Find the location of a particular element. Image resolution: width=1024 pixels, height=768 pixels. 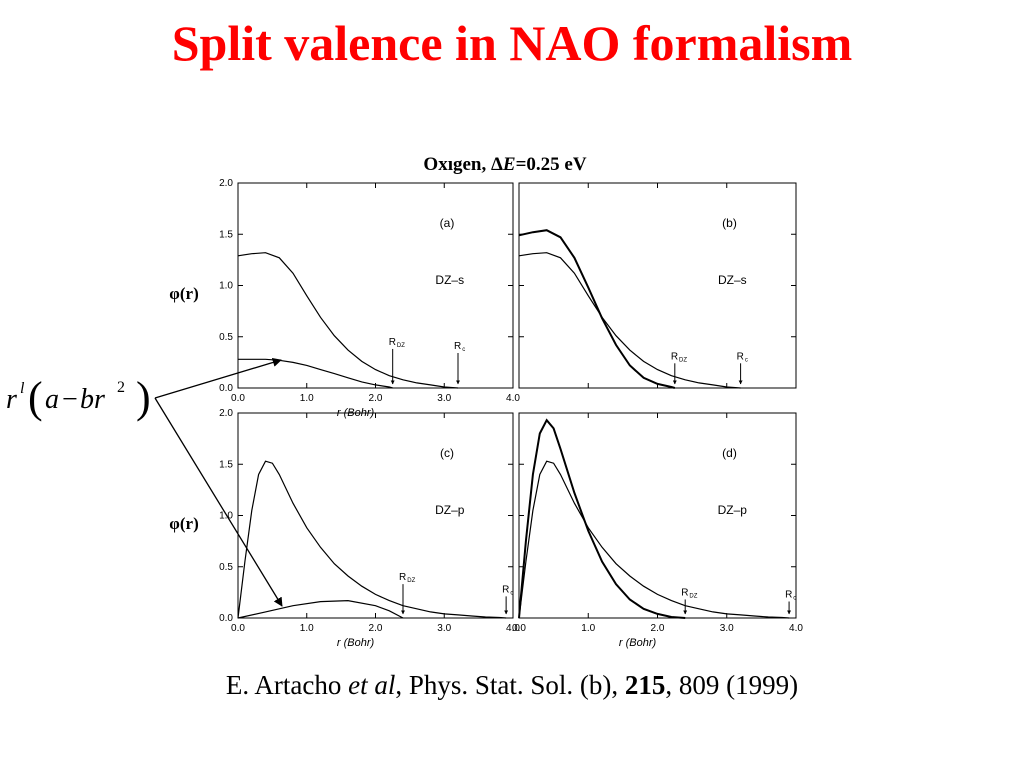

slide-title: Split valence in NAO formalism is located at coordinates (512, 43).